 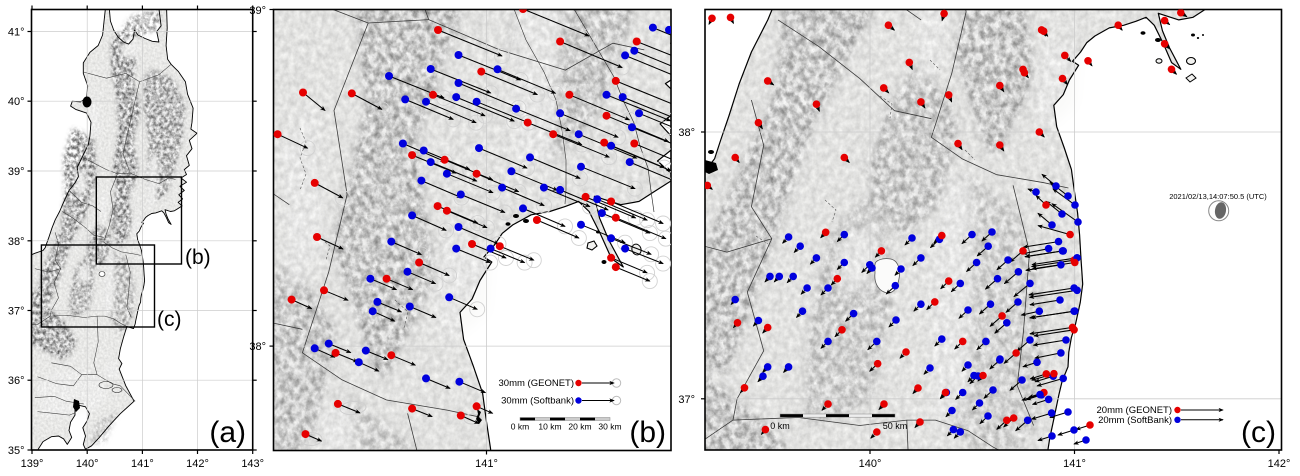 I want to click on svg-text: 2021/02/13,14:07:50.5 (UTC), so click(x=1218, y=196).